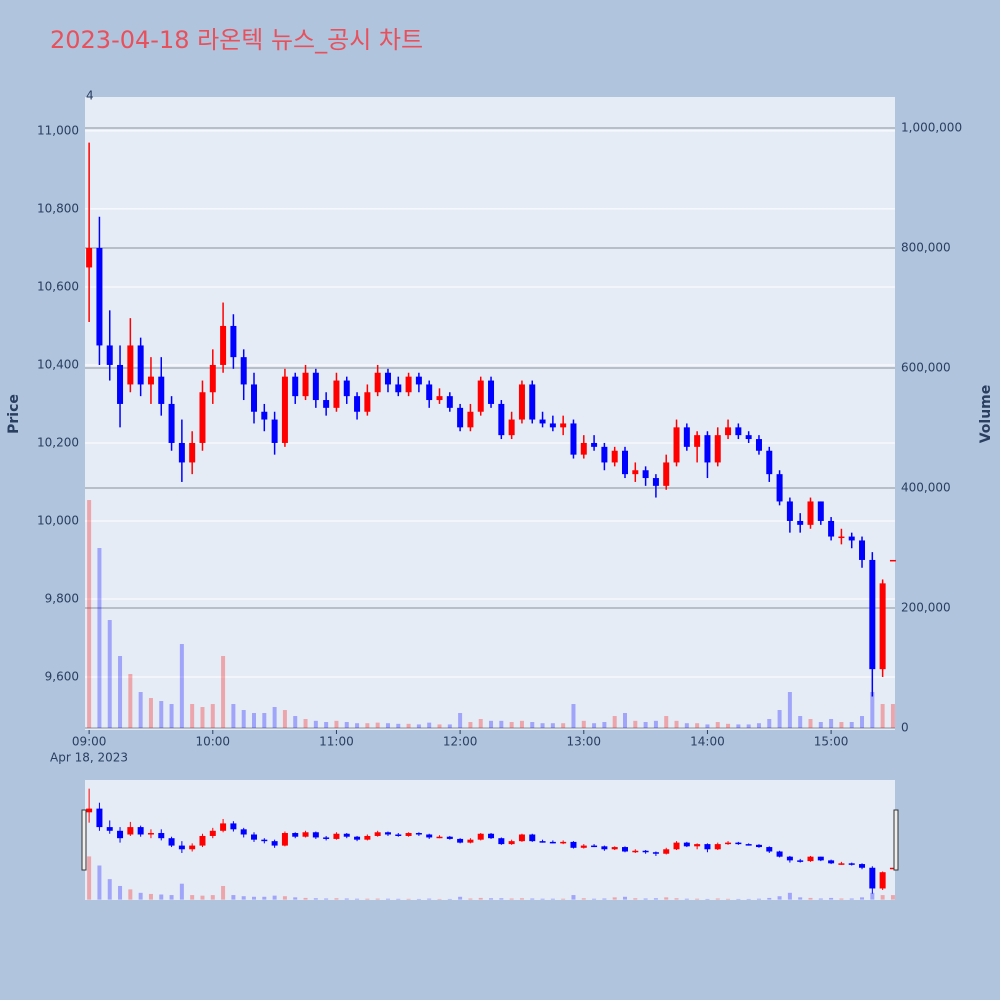 The image size is (1000, 1000). Describe the element at coordinates (986, 414) in the screenshot. I see `y2-axis-title: Volume` at that location.